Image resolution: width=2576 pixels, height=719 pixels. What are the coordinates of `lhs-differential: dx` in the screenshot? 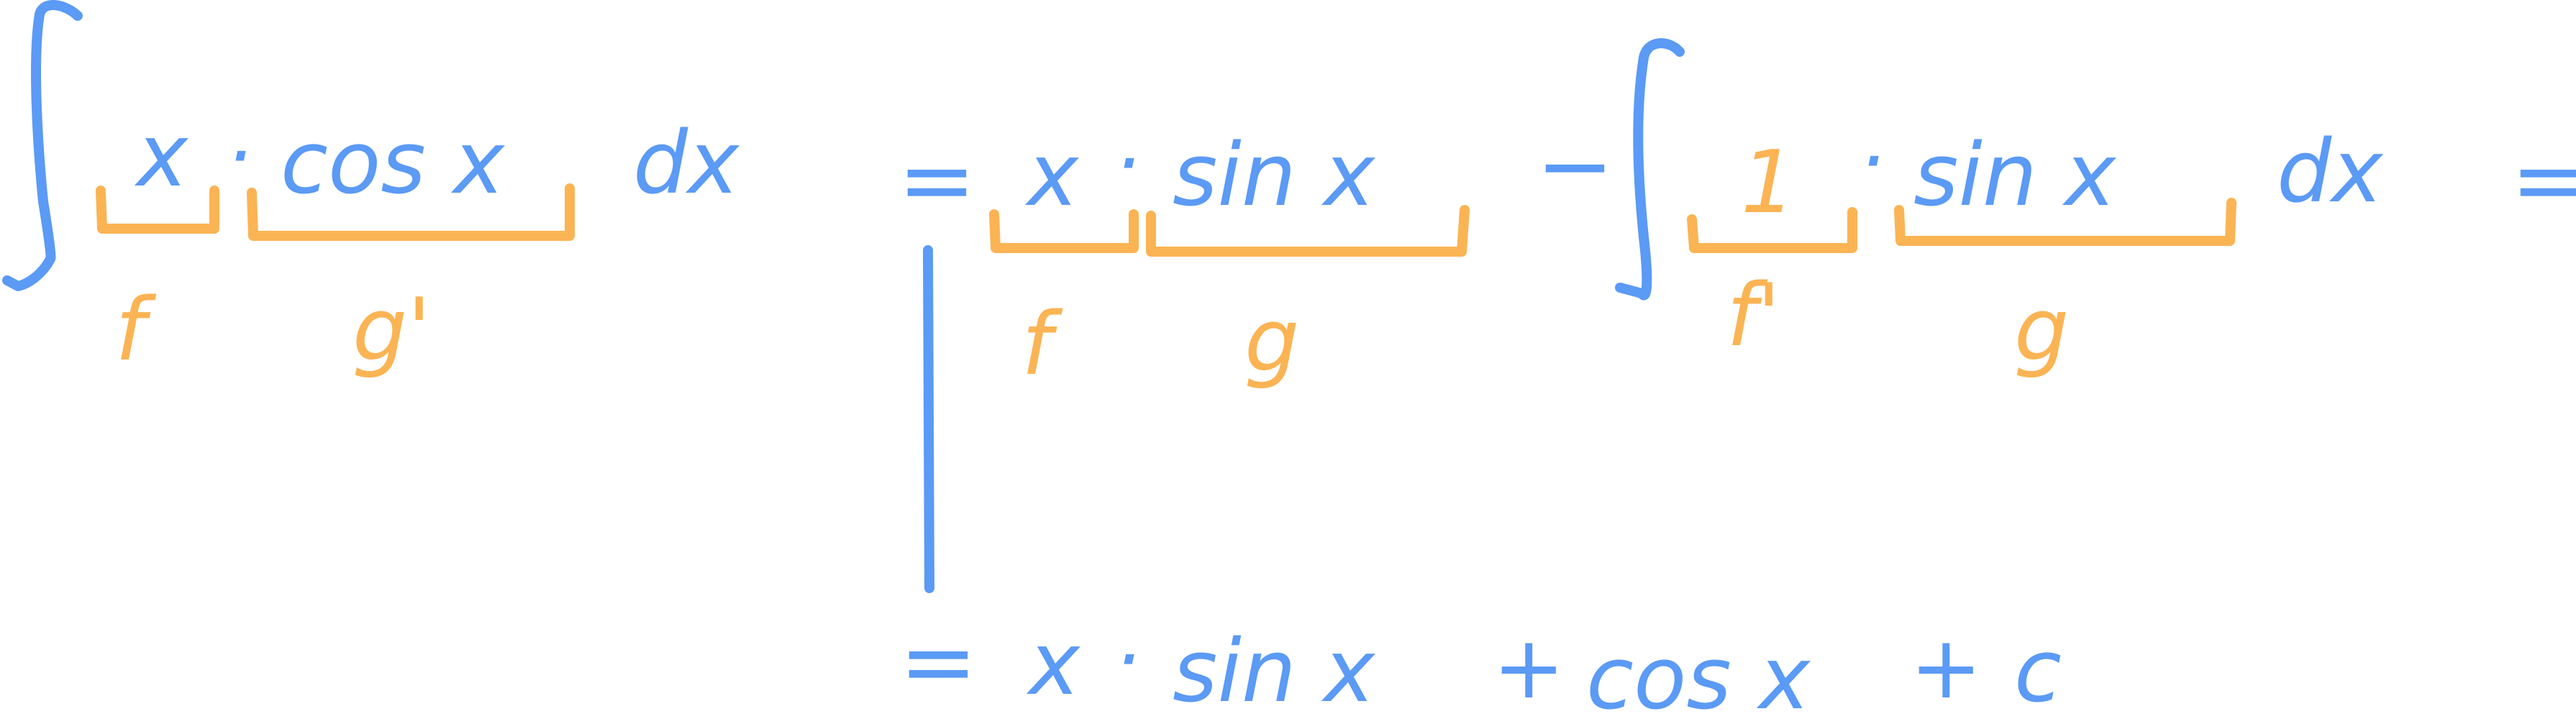 It's located at (686, 164).